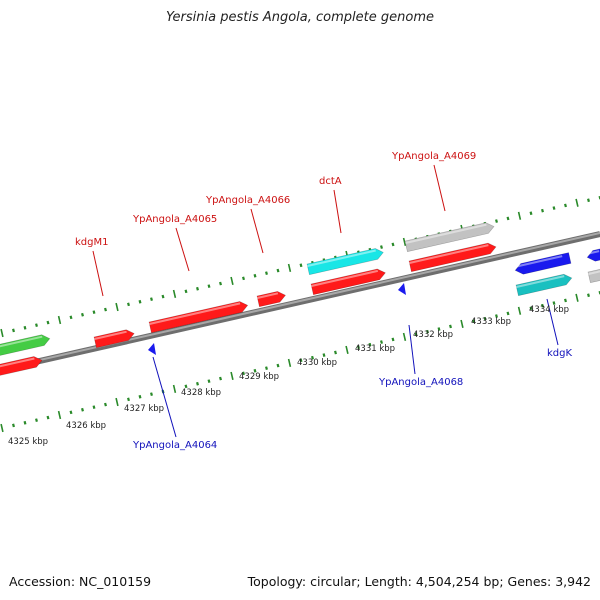 Image resolution: width=600 pixels, height=600 pixels. Describe the element at coordinates (300, 17) in the screenshot. I see `map-title: Yersinia pestis Angola, complete genome` at that location.